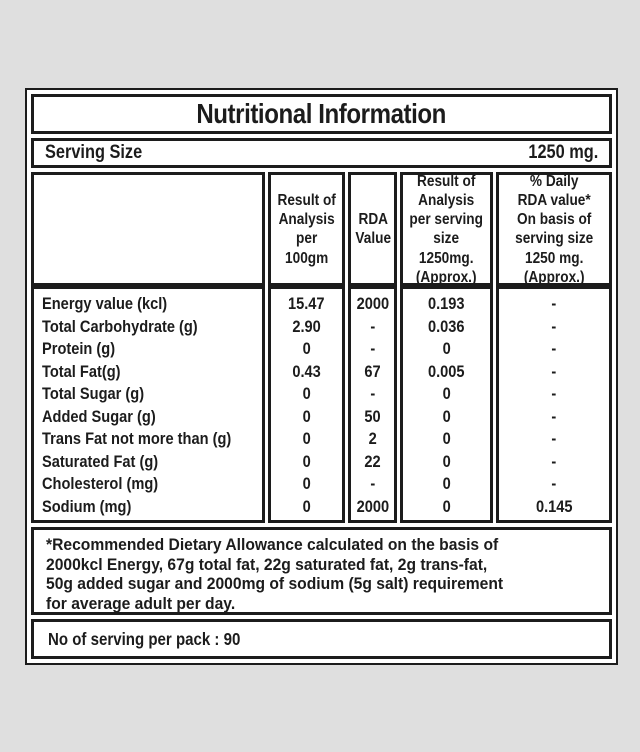 The image size is (640, 752). I want to click on analysis-100g-text: 0.43, so click(306, 371).